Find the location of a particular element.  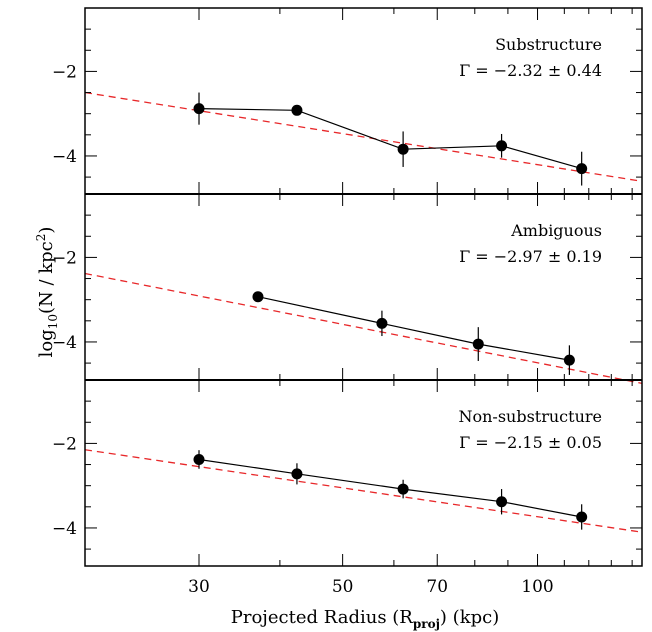

y-axis-label-part: ) is located at coordinates (46, 230).